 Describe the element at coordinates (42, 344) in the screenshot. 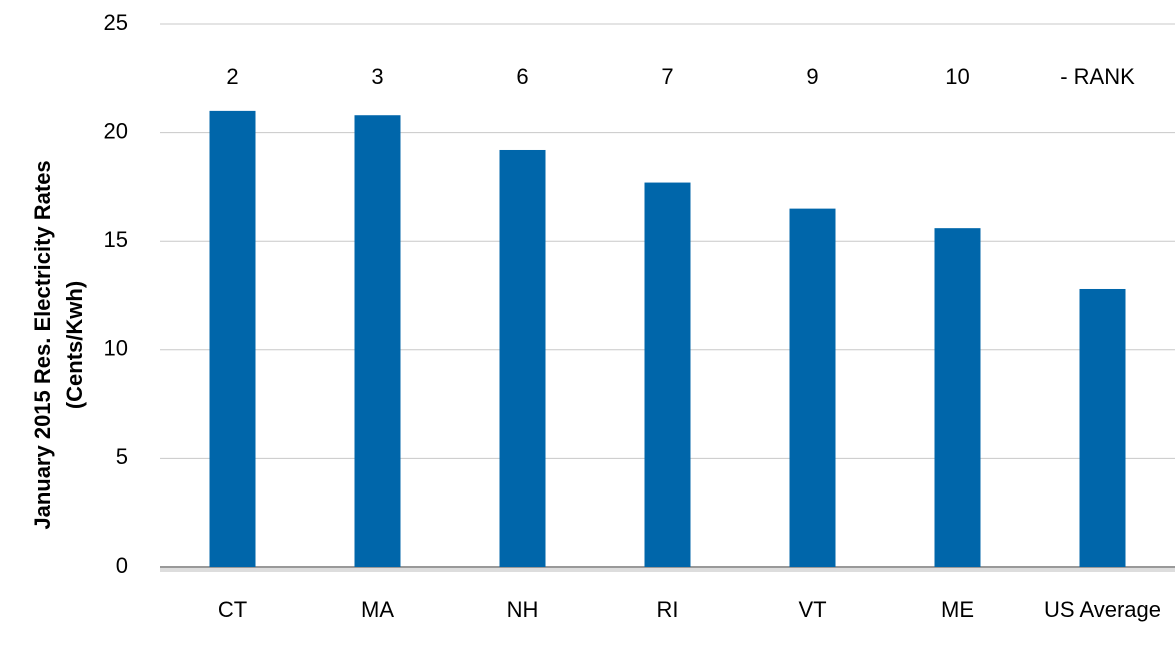

I see `y-axis-label: January 2015 Res. Electricity Rates` at that location.